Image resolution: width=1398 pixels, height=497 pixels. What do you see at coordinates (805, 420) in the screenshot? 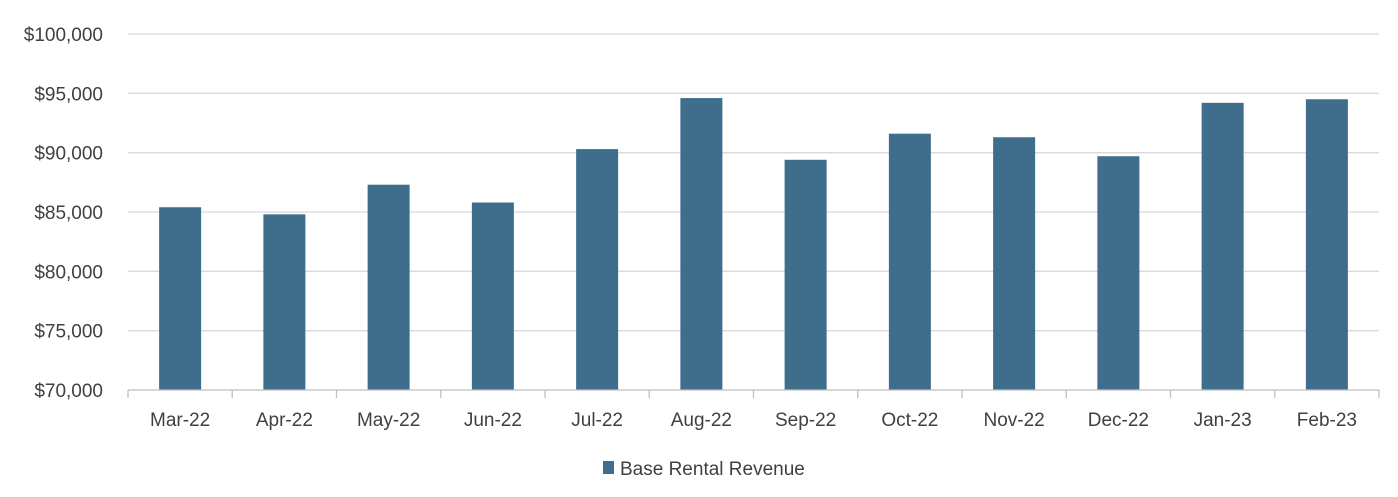
I see `x-tick-label: Sep-22` at bounding box center [805, 420].